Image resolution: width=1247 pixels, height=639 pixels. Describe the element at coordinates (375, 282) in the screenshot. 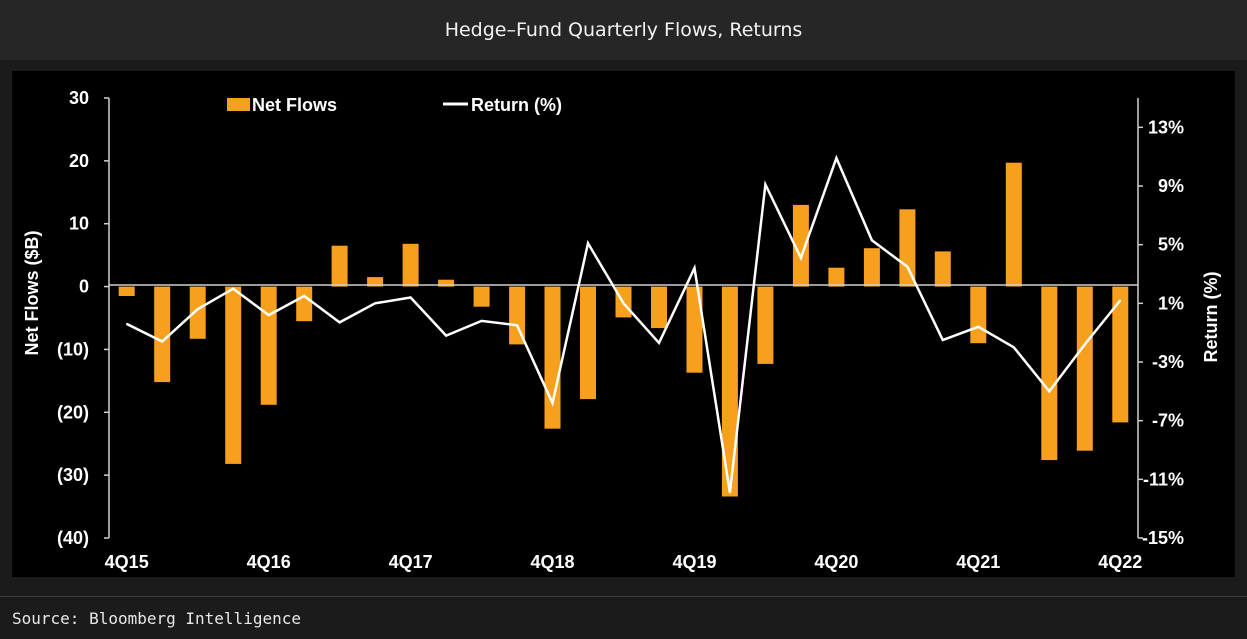

I see `bar-net-flows-3Q17` at that location.